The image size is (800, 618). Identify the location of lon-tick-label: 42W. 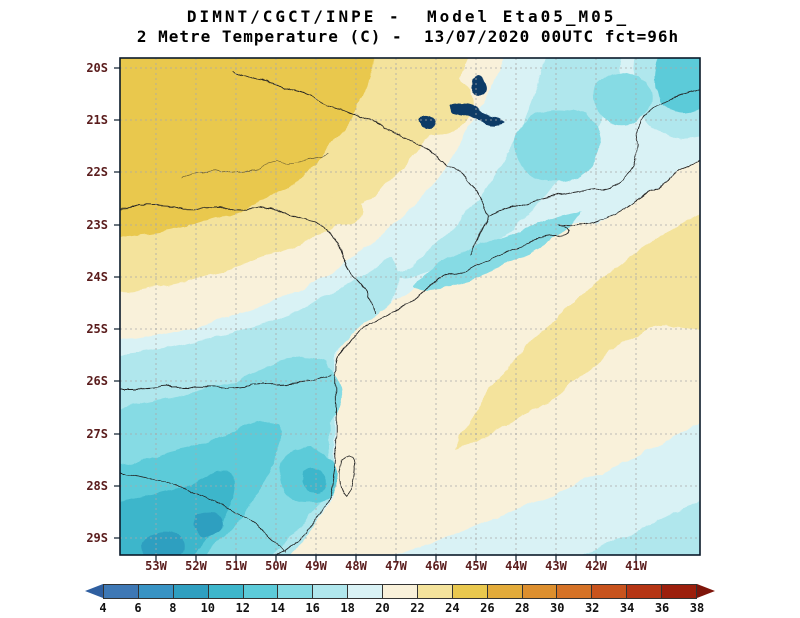
(596, 566).